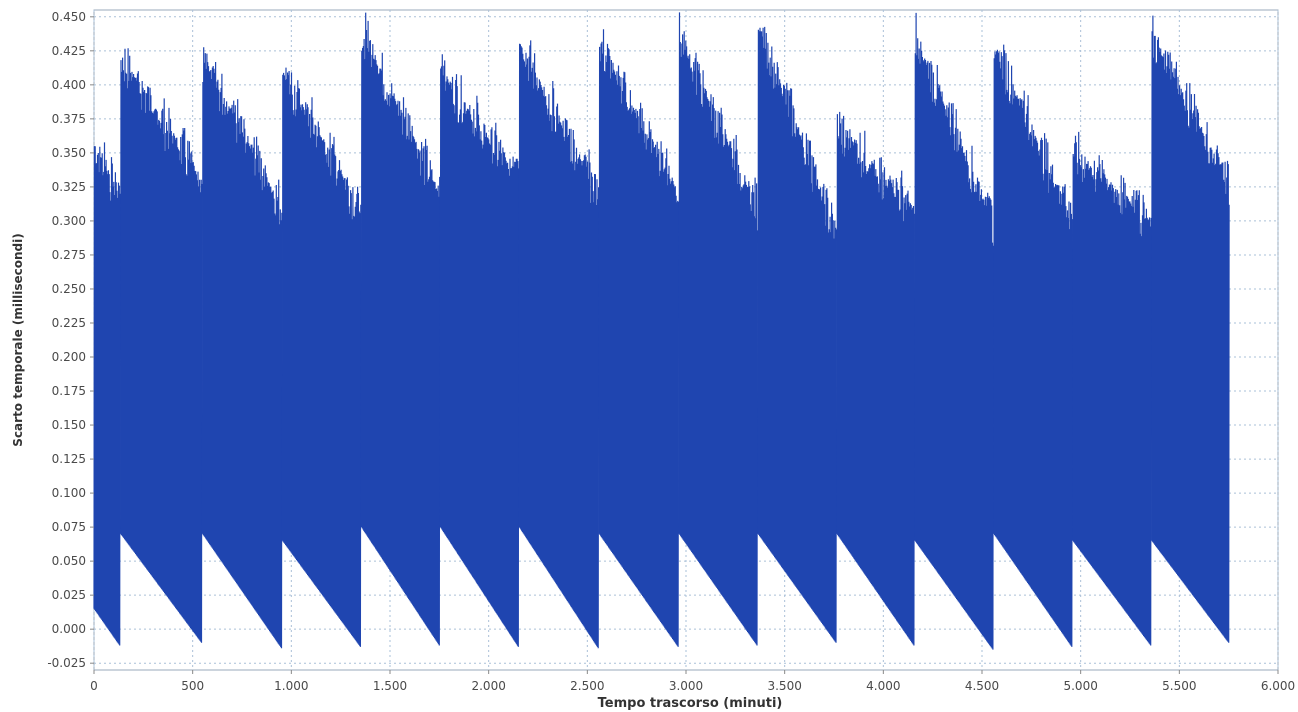 The width and height of the screenshot is (1298, 712). Describe the element at coordinates (69, 561) in the screenshot. I see `y-tick-label: 0.050` at that location.